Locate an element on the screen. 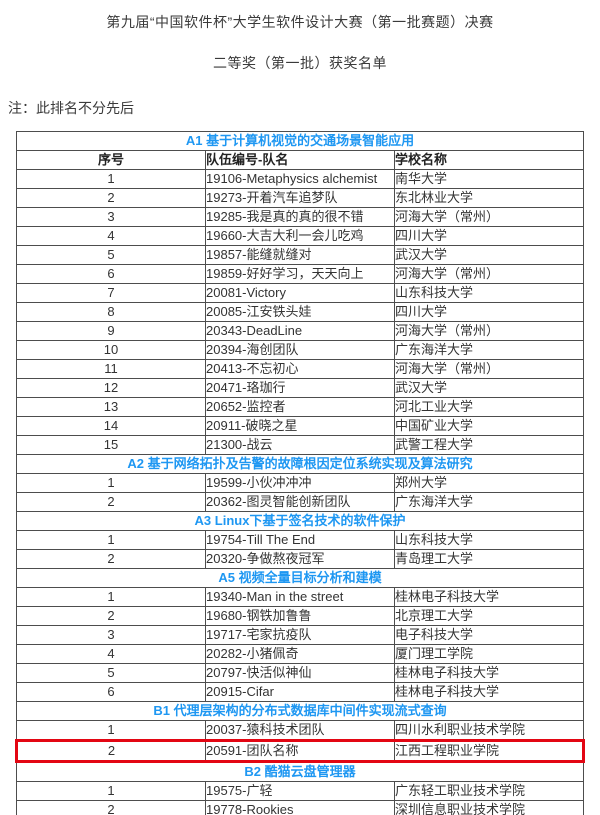 The image size is (600, 815). table-row: 15 21300-战云 武警工程大学 is located at coordinates (300, 445).